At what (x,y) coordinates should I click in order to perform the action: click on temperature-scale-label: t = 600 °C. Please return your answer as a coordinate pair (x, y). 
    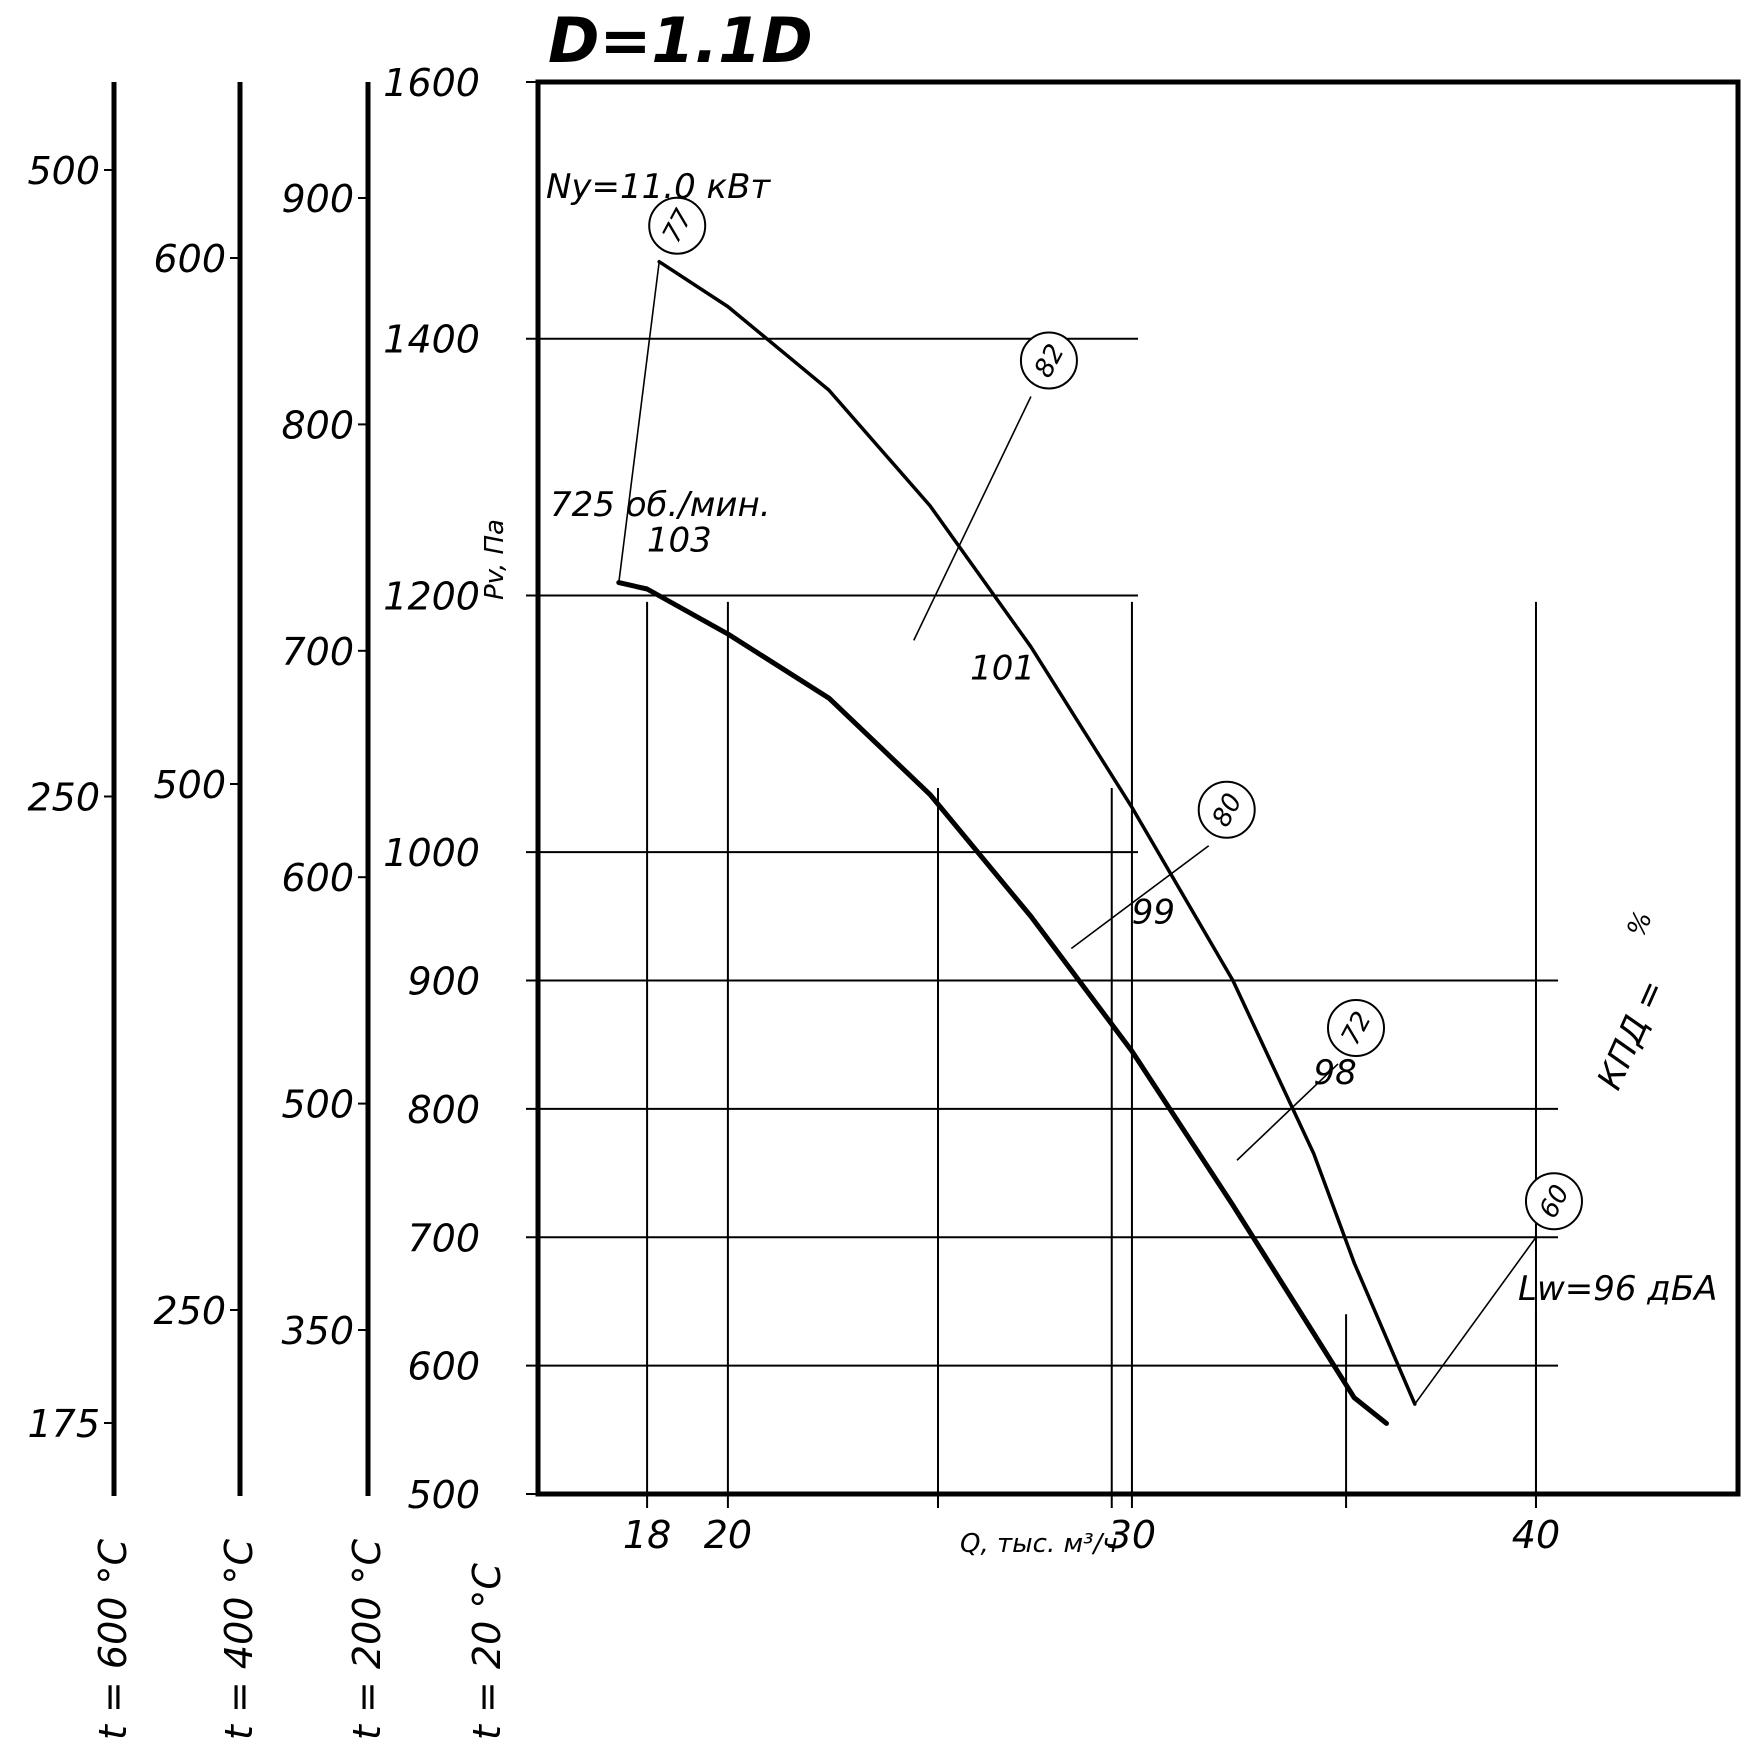
    Looking at the image, I should click on (113, 1639).